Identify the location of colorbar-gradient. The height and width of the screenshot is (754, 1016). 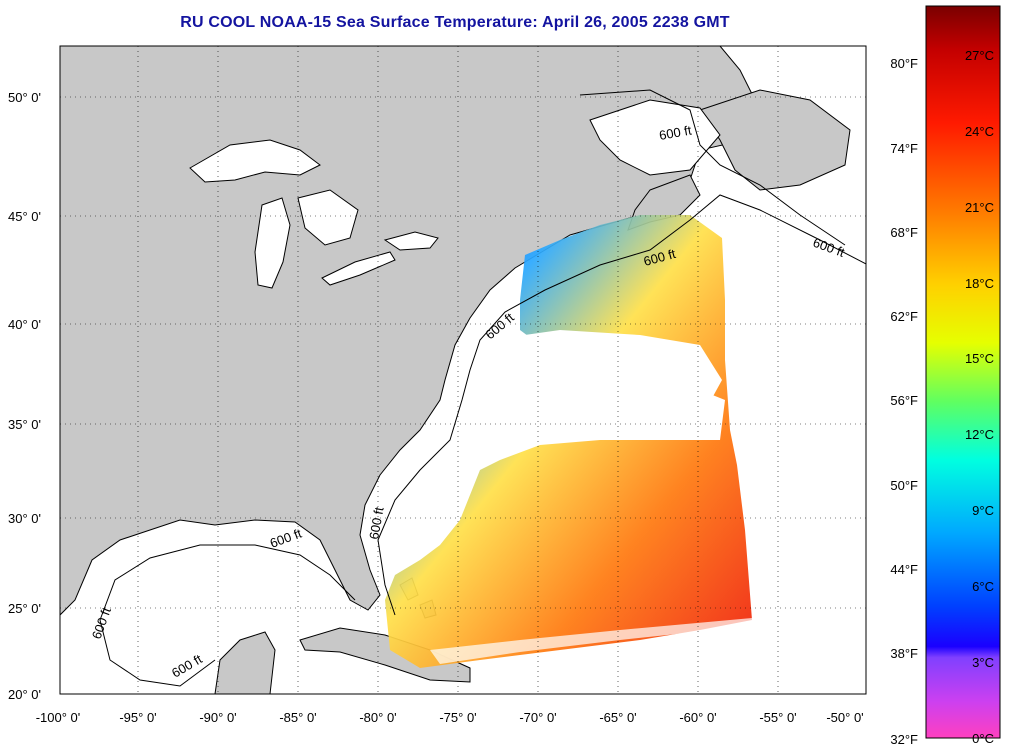
(963, 372).